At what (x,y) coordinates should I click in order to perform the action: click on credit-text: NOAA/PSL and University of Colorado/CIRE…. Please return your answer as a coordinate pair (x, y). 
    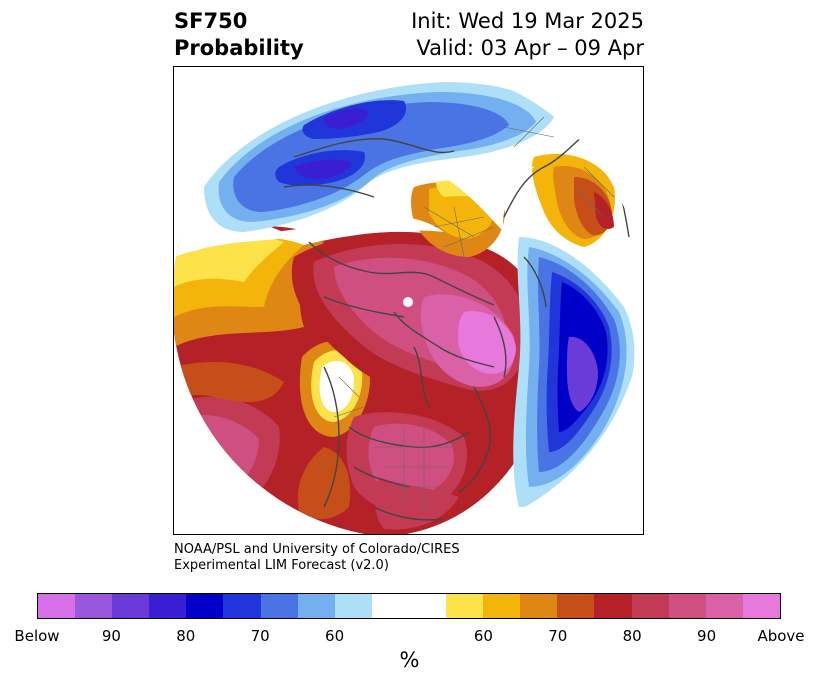
    Looking at the image, I should click on (317, 558).